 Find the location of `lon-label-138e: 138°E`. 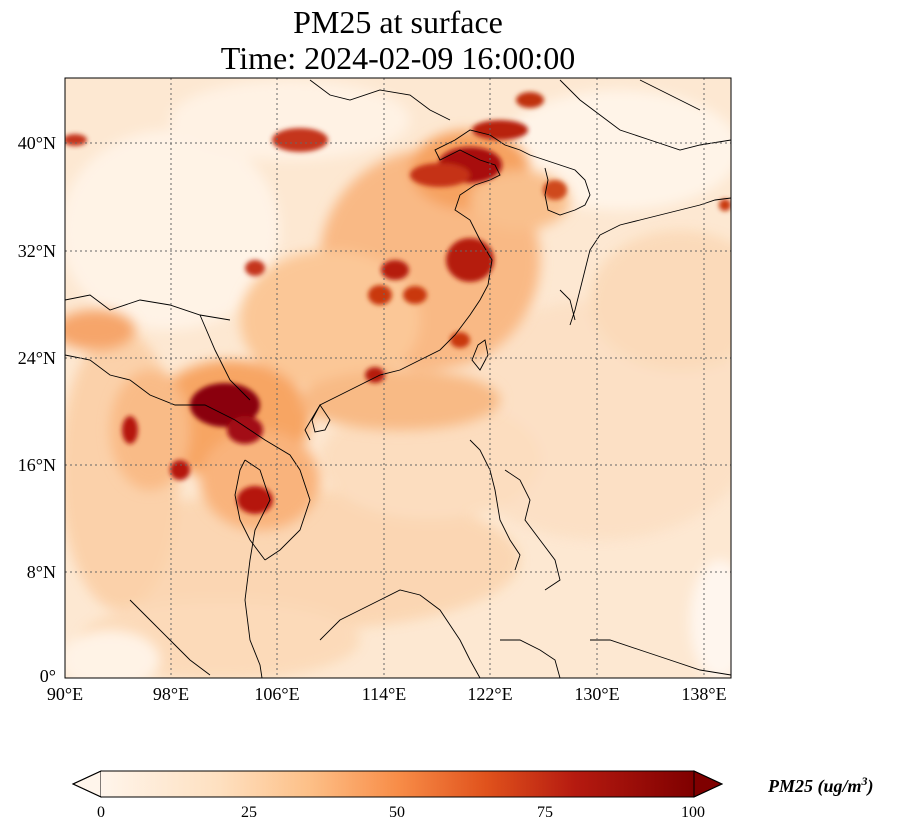

lon-label-138e: 138°E is located at coordinates (704, 694).